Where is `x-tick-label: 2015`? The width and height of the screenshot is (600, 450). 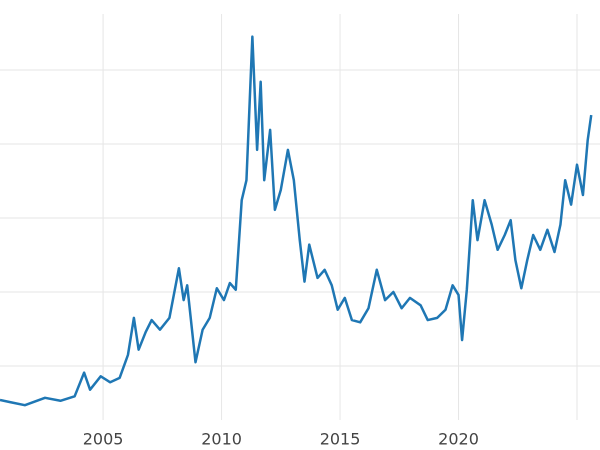
x-tick-label: 2015 is located at coordinates (340, 439).